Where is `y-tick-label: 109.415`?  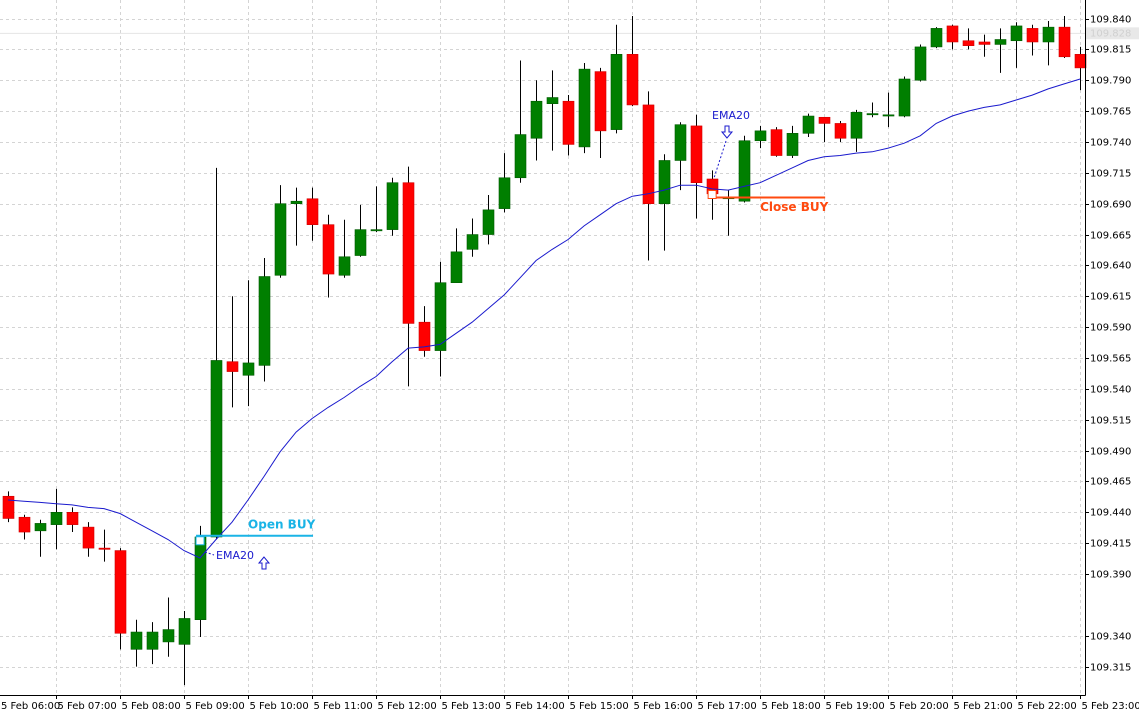 y-tick-label: 109.415 is located at coordinates (1110, 544).